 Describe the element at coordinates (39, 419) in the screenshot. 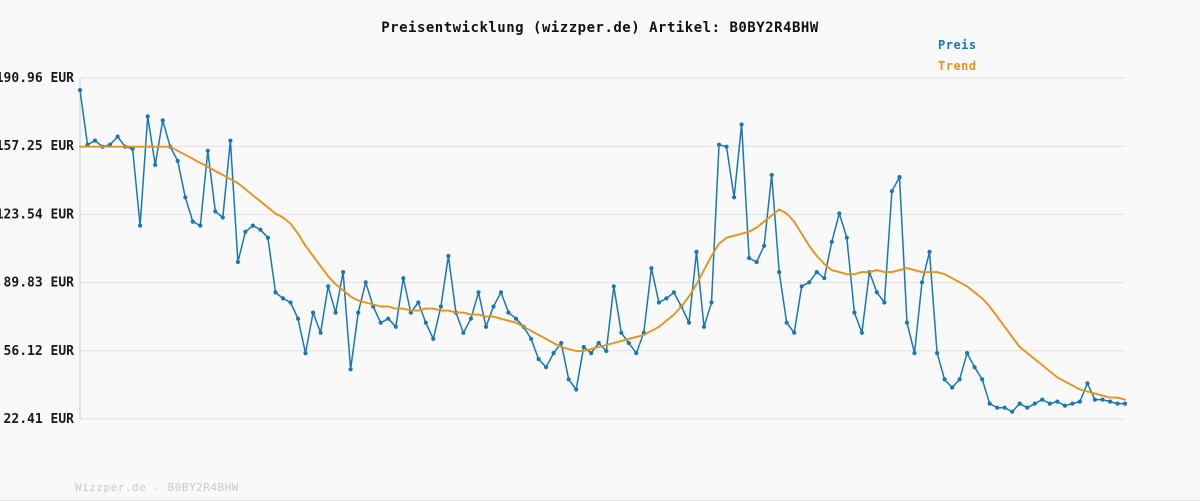

I see `svg-text: 22.41 EUR` at that location.